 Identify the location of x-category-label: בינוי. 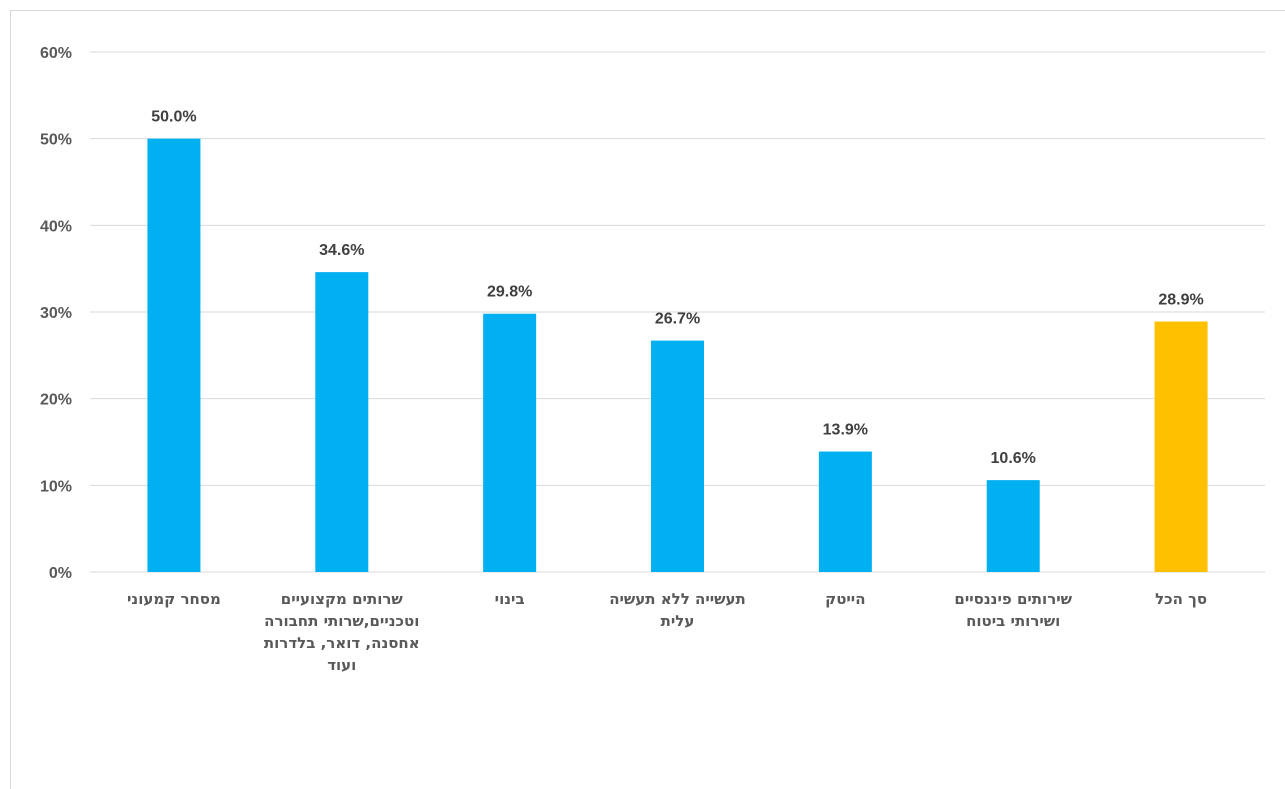
(509, 599).